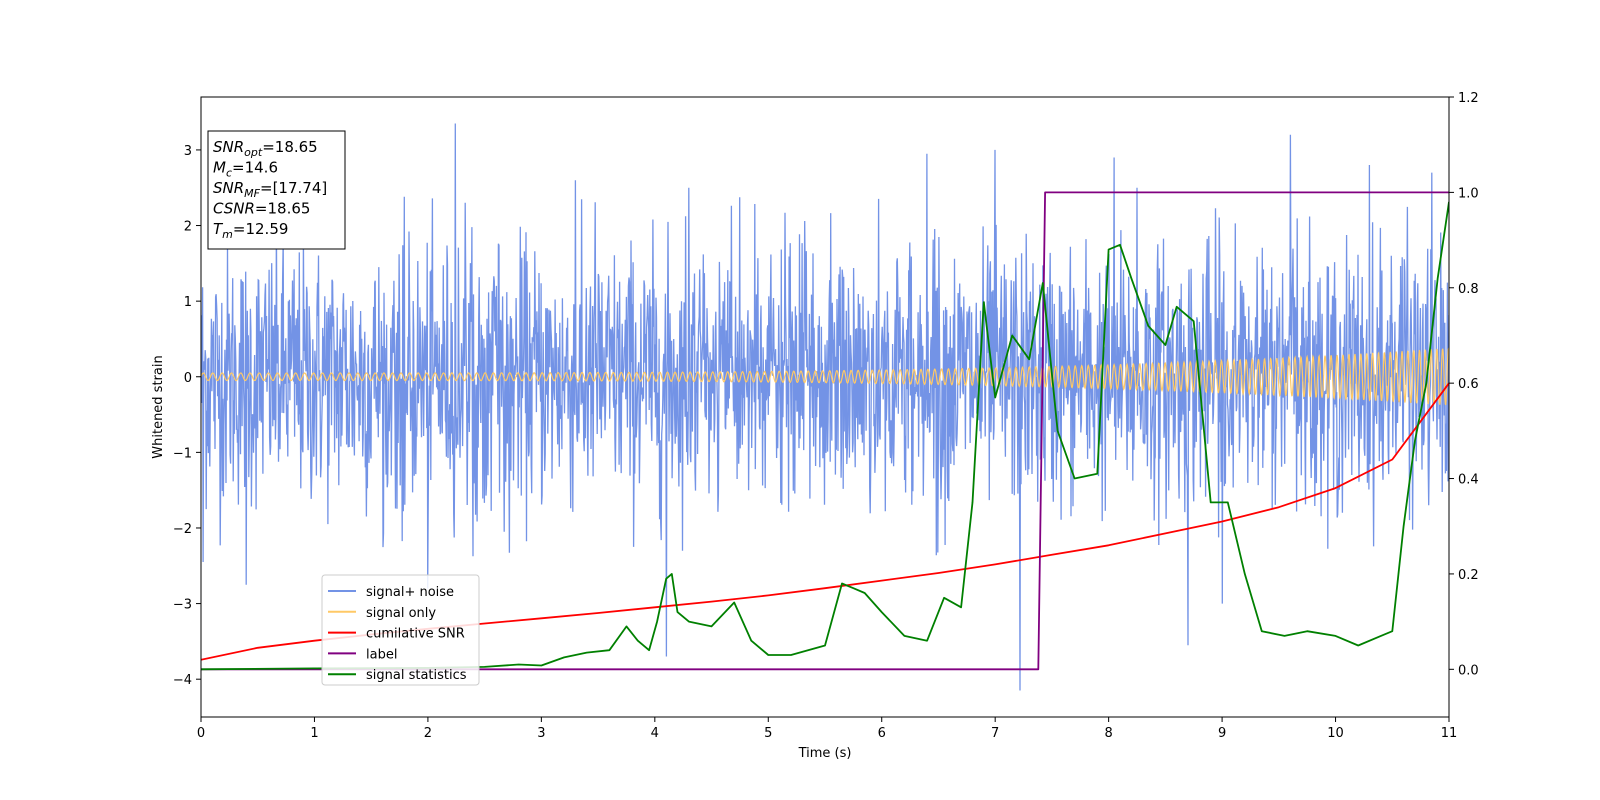  Describe the element at coordinates (825, 753) in the screenshot. I see `x-axis-label: Time (s)` at that location.